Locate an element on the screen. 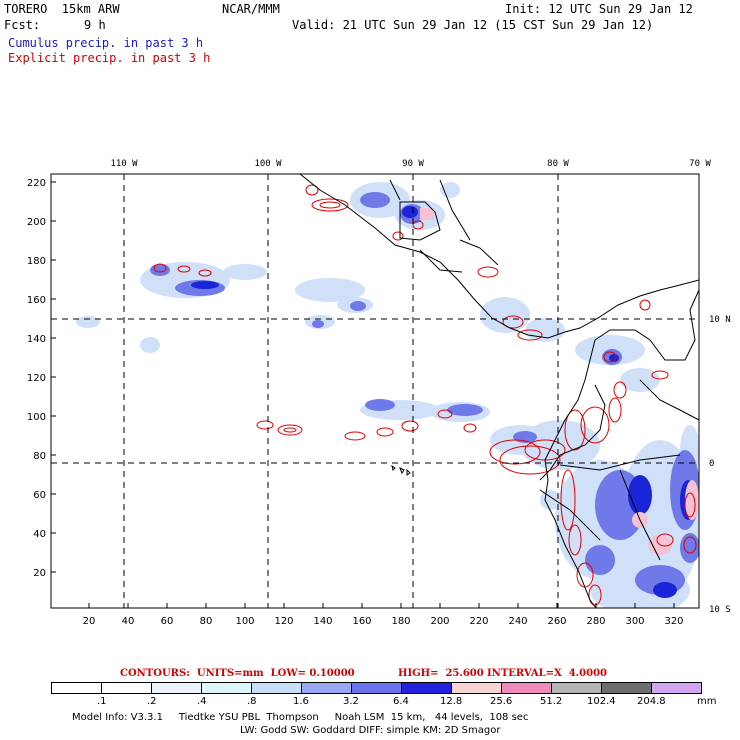 This screenshot has height=740, width=740. init-time: Init: 12 UTC Sun 29 Jan 12 is located at coordinates (599, 9).